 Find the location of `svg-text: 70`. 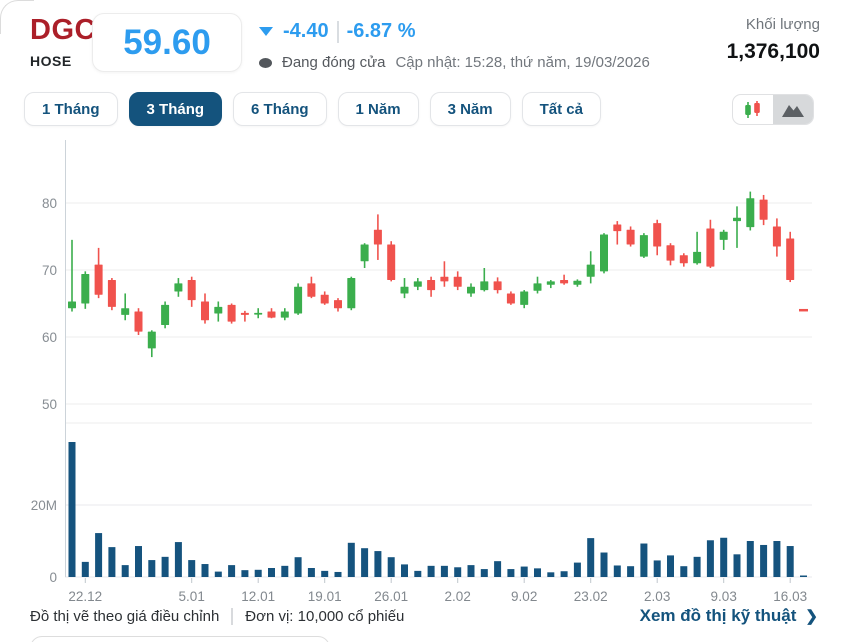

svg-text: 70 is located at coordinates (49, 270).